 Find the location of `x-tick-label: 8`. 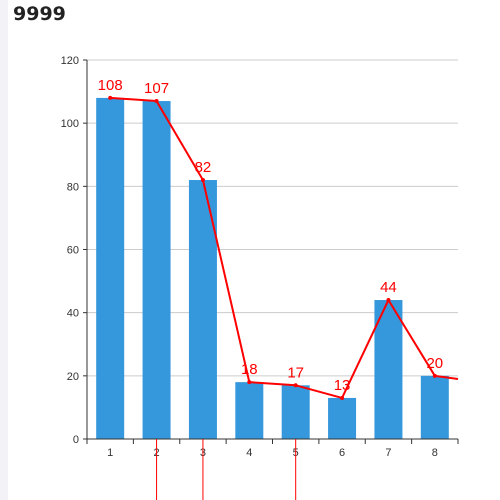

x-tick-label: 8 is located at coordinates (435, 453).